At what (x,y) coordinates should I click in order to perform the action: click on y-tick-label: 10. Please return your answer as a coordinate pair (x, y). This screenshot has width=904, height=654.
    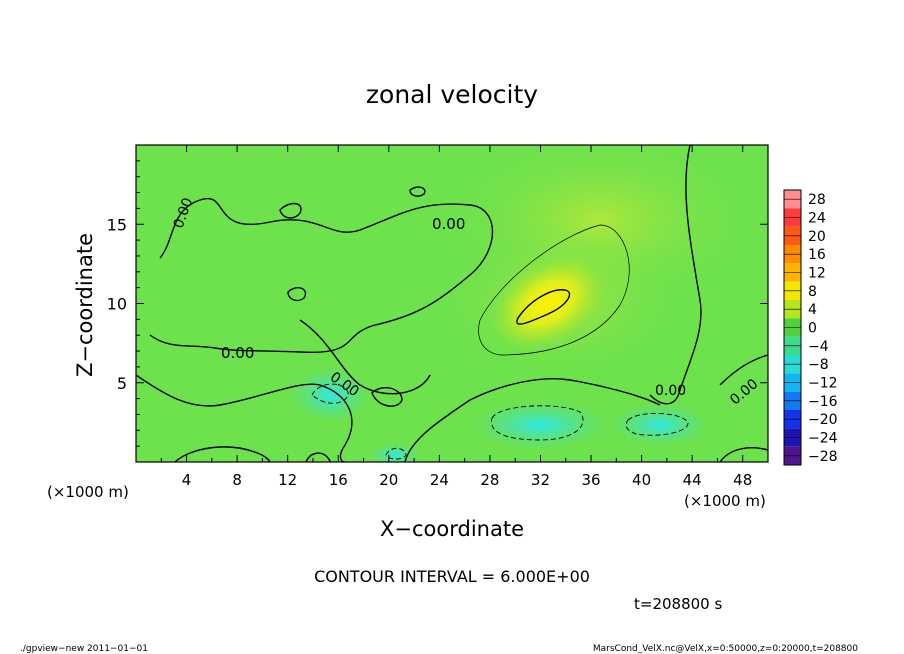
    Looking at the image, I should click on (117, 304).